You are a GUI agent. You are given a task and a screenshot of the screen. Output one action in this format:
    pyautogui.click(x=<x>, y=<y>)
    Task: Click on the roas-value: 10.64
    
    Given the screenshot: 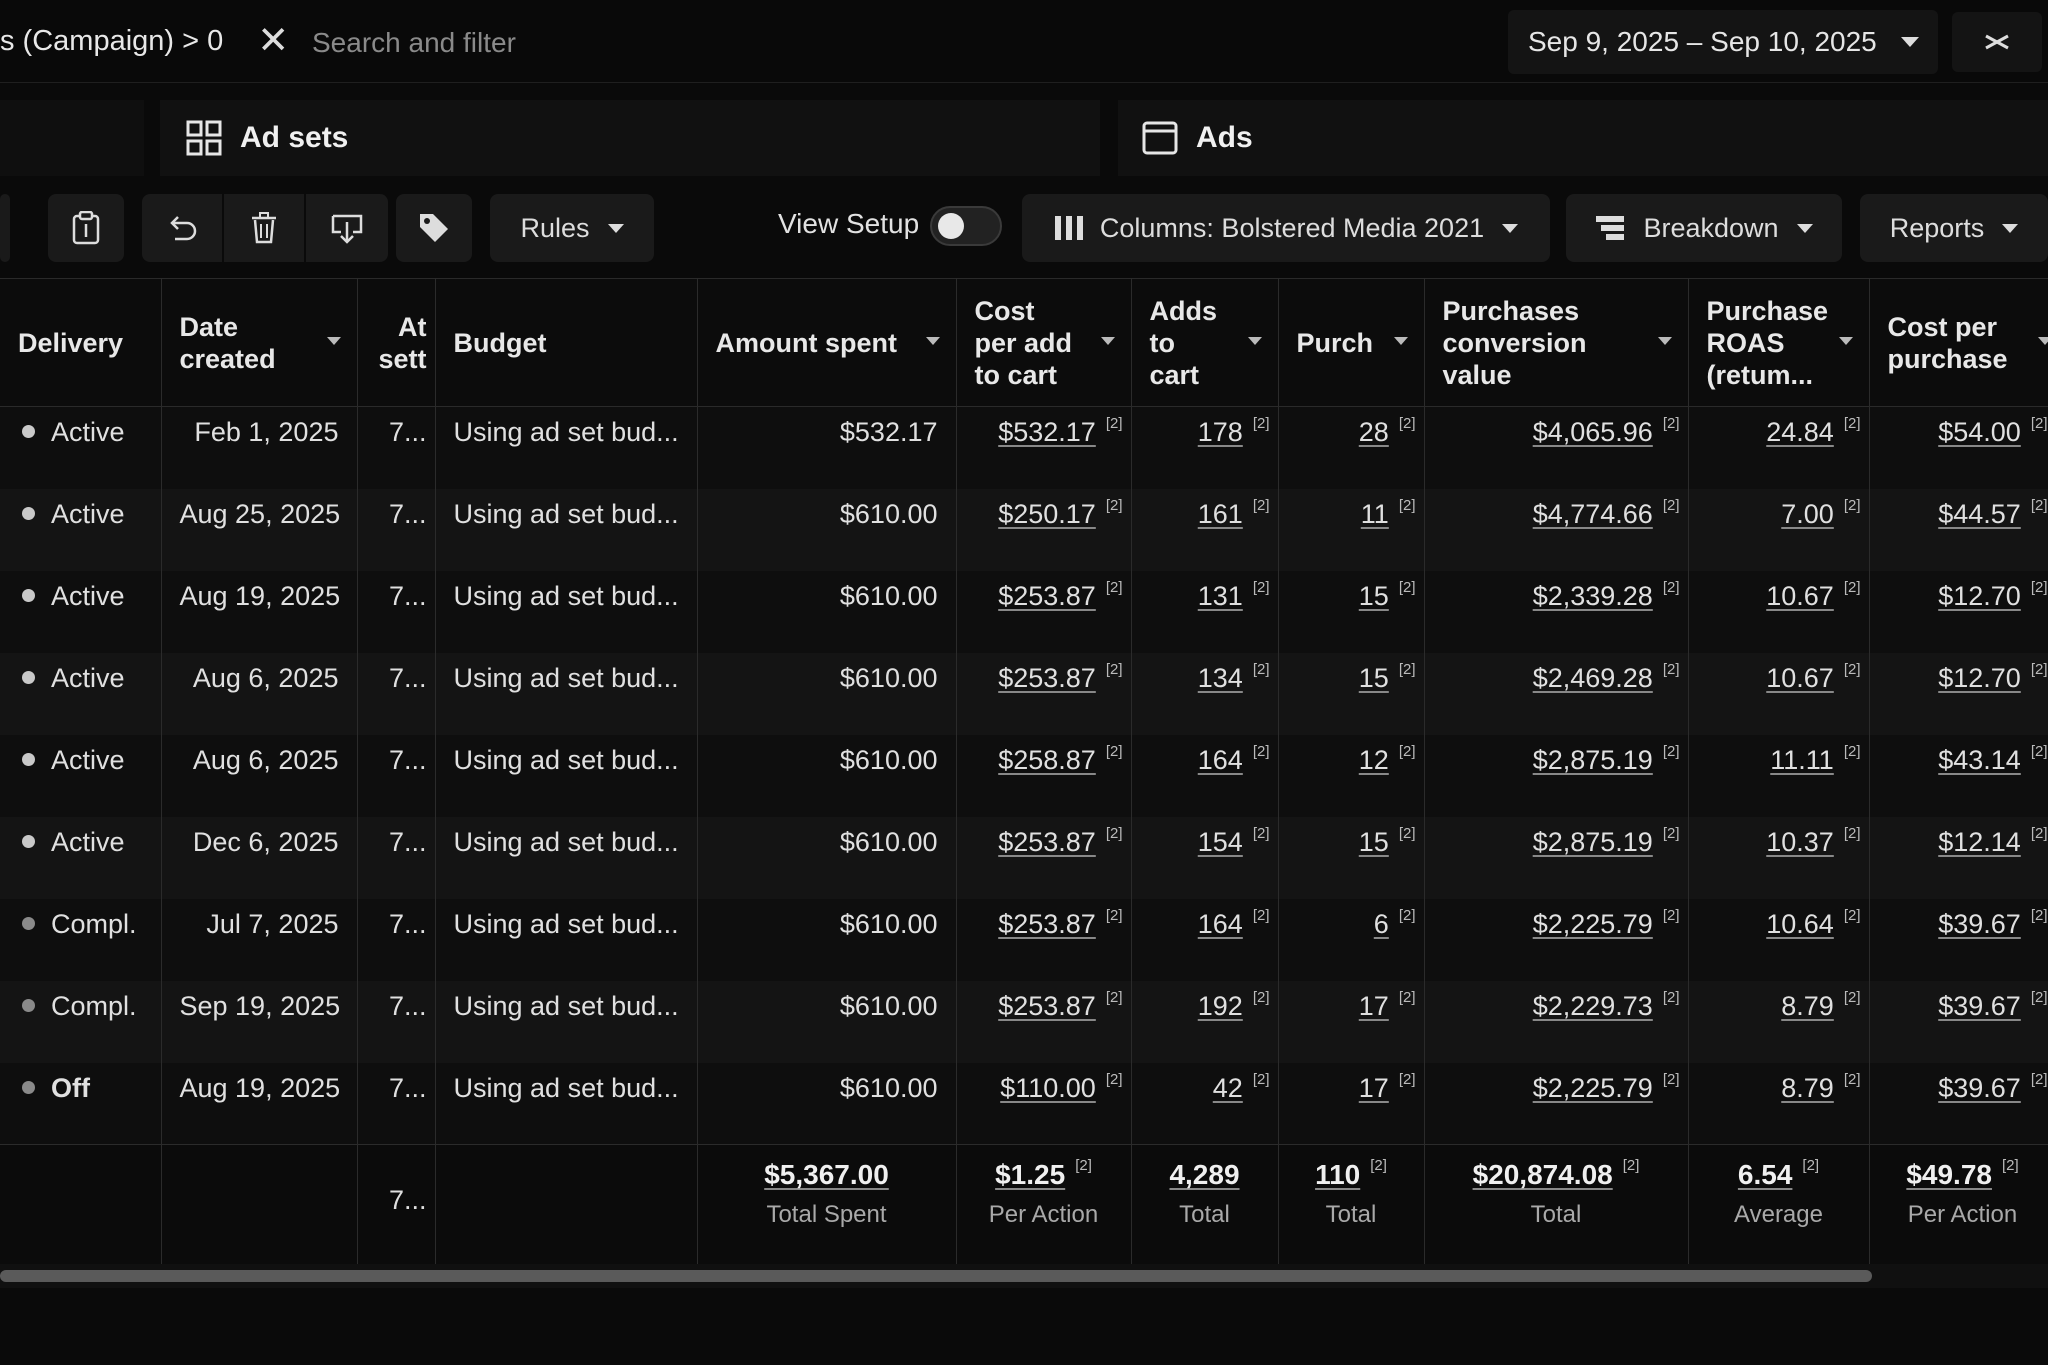 What is the action you would take?
    pyautogui.click(x=1800, y=923)
    